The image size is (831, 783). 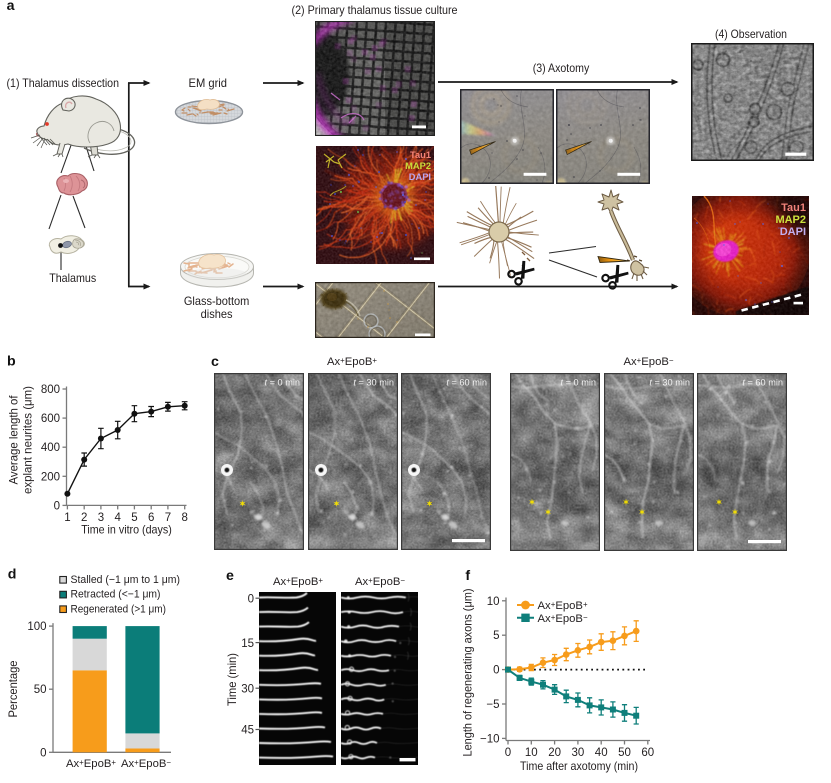 What do you see at coordinates (50, 477) in the screenshot?
I see `svg-text: 200` at bounding box center [50, 477].